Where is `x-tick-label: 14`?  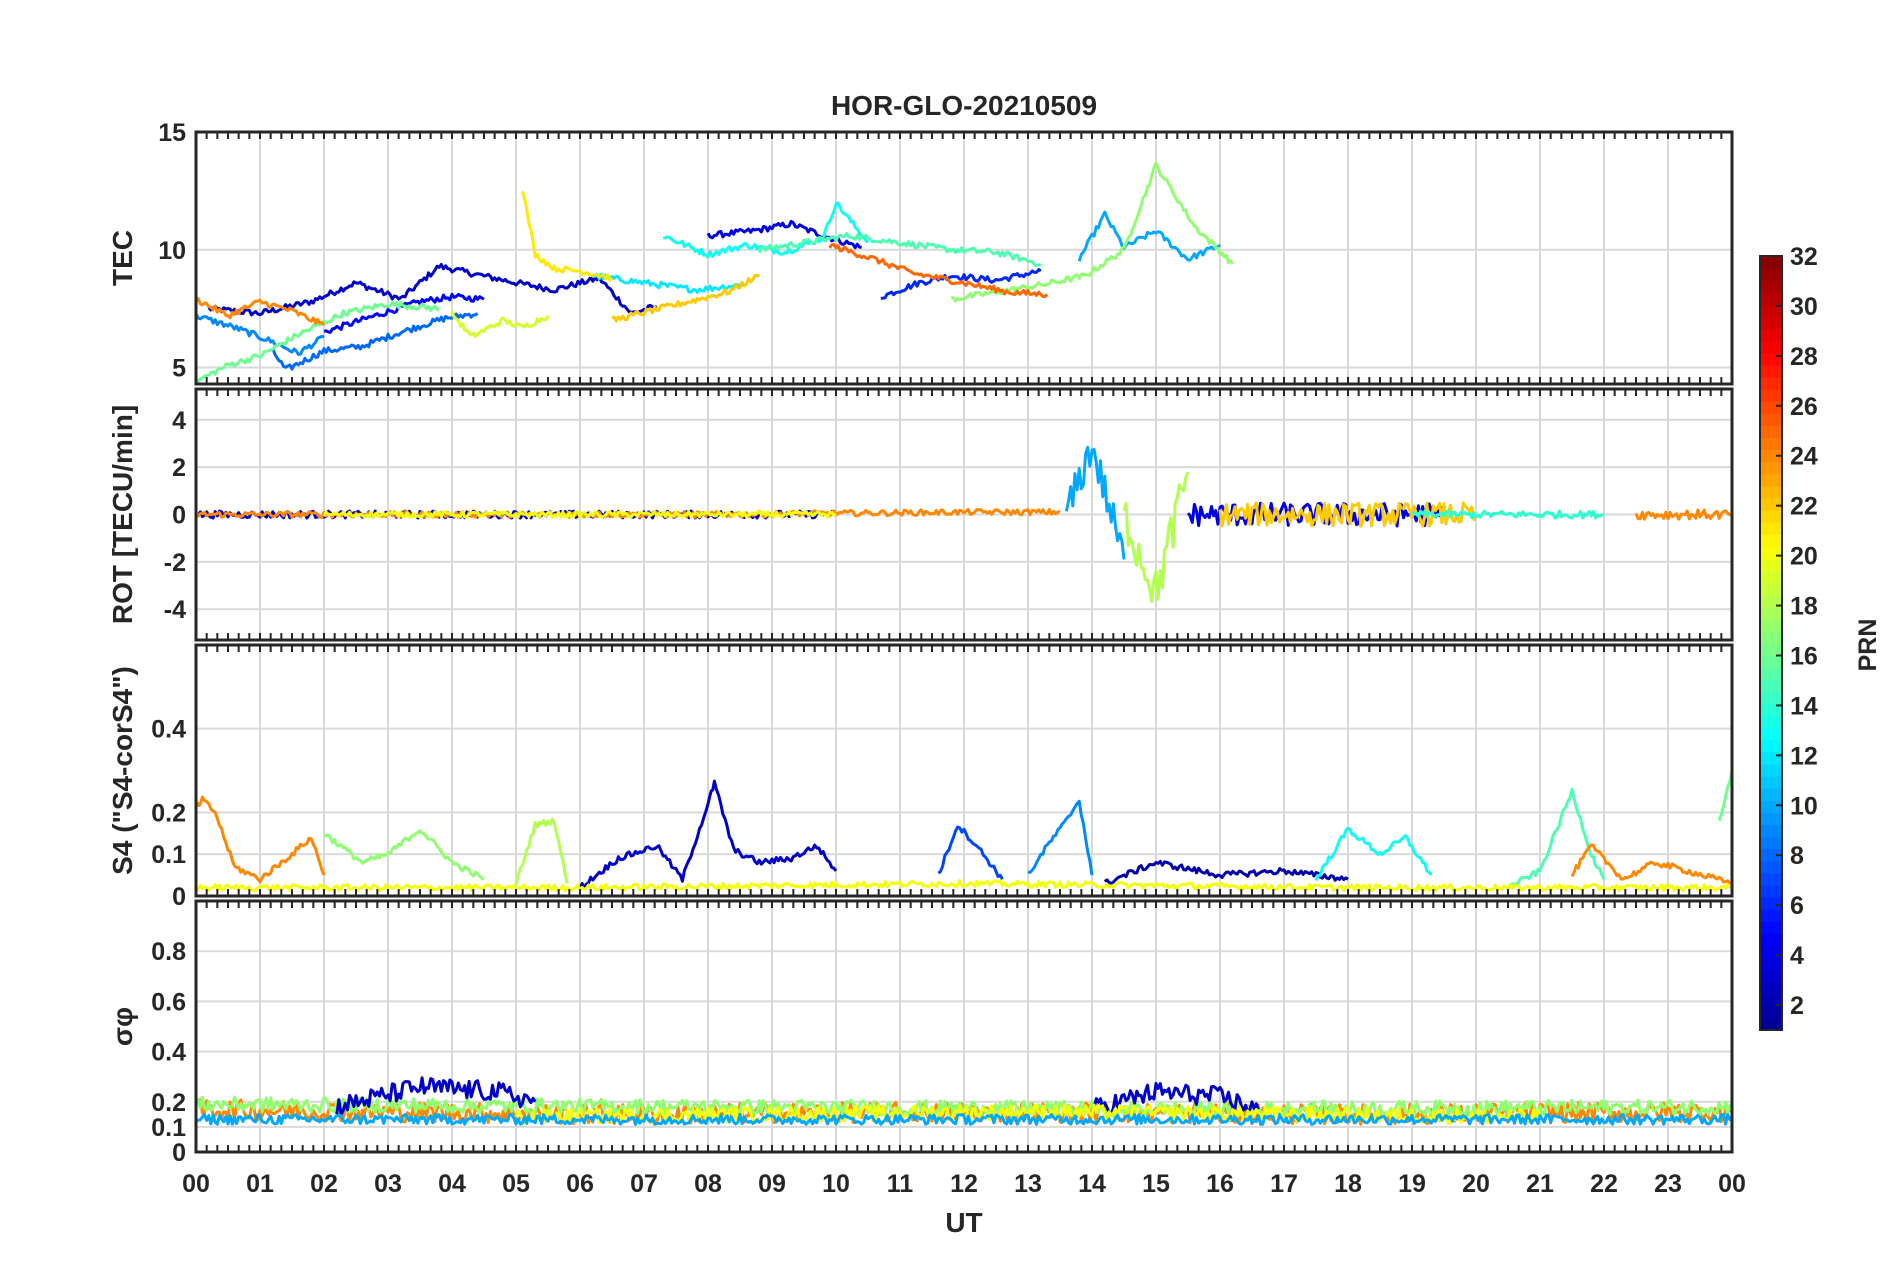 x-tick-label: 14 is located at coordinates (1092, 1184).